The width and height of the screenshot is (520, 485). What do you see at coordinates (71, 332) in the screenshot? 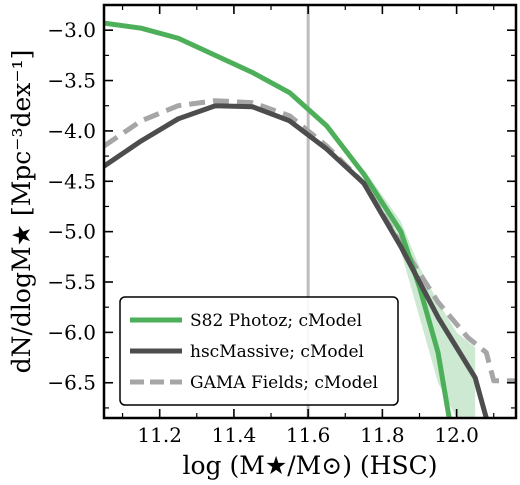
I see `y-tick-label: −6.0` at bounding box center [71, 332].